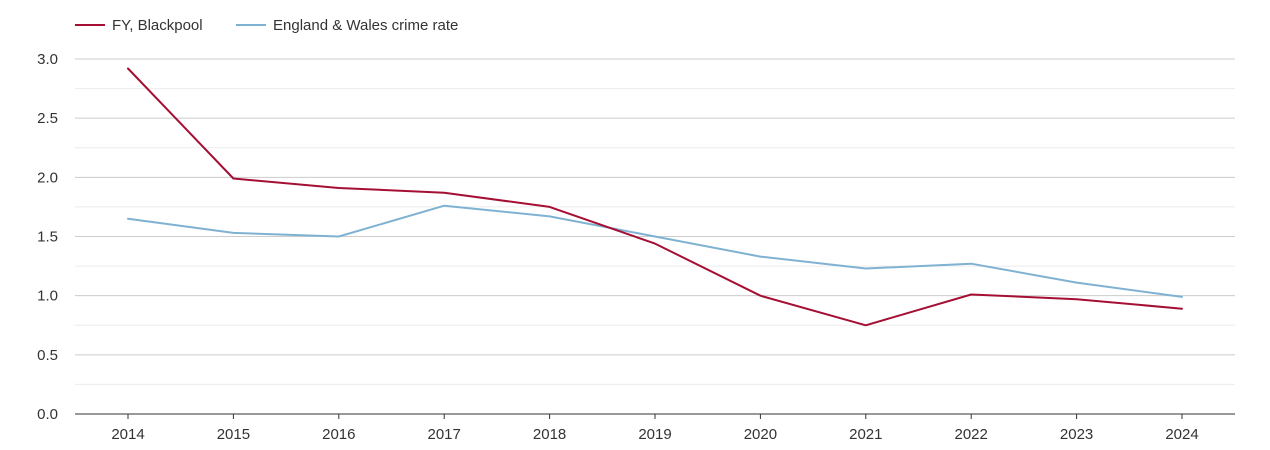  What do you see at coordinates (365, 25) in the screenshot?
I see `legend-label-england-wales: England & Wales crime rate` at bounding box center [365, 25].